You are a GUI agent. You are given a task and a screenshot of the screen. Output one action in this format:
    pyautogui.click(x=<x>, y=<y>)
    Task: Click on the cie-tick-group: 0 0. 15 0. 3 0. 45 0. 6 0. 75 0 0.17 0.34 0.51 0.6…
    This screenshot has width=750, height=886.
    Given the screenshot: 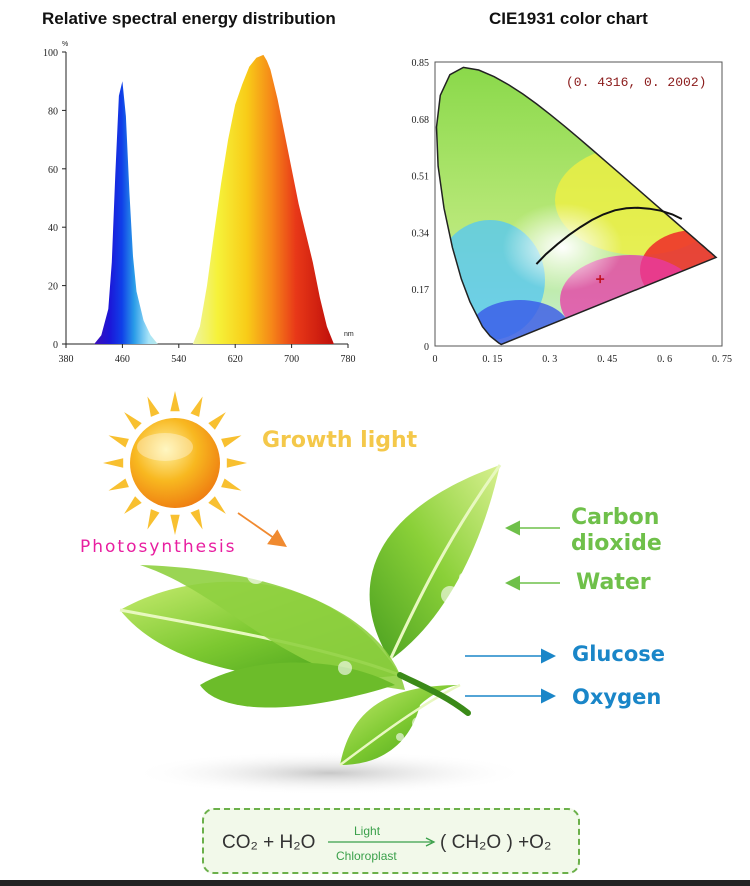 What is the action you would take?
    pyautogui.click(x=572, y=211)
    